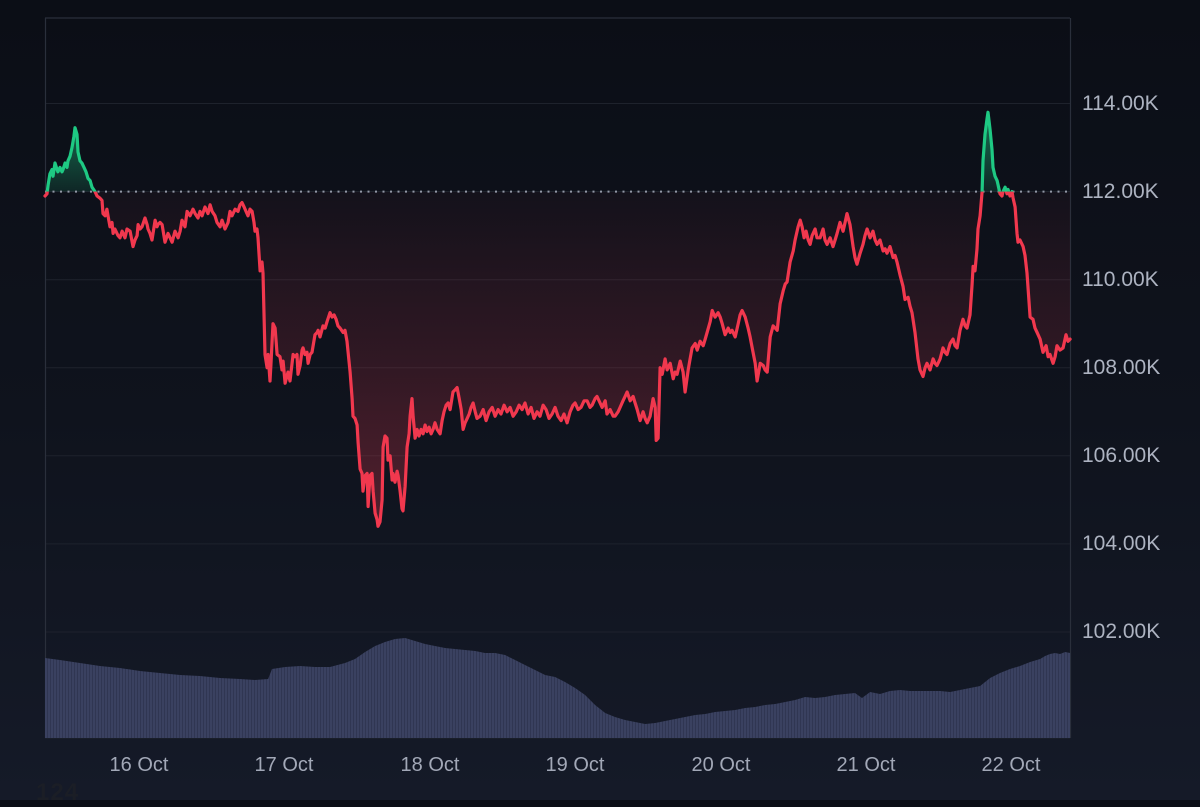 This screenshot has width=1200, height=807. What do you see at coordinates (1120, 103) in the screenshot?
I see `y-axis-tick-label: 114.00K` at bounding box center [1120, 103].